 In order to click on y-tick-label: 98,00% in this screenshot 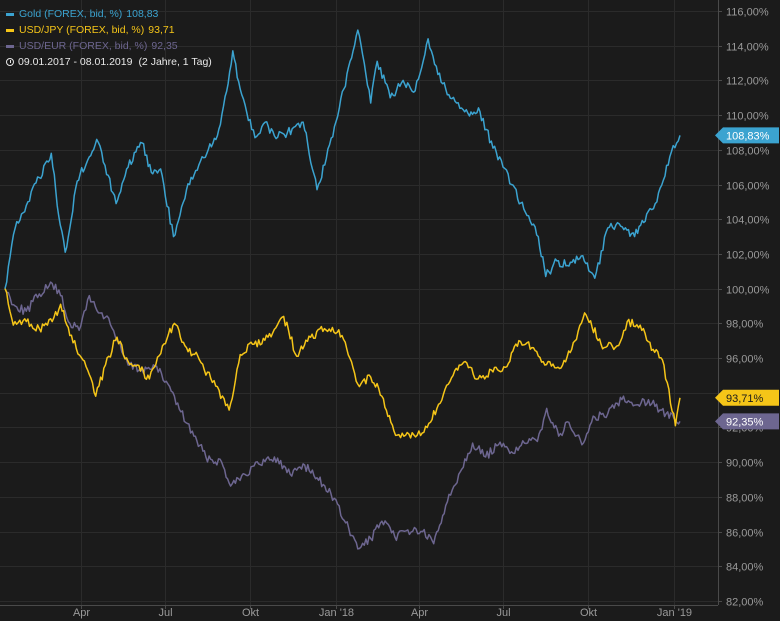, I will do `click(745, 325)`.